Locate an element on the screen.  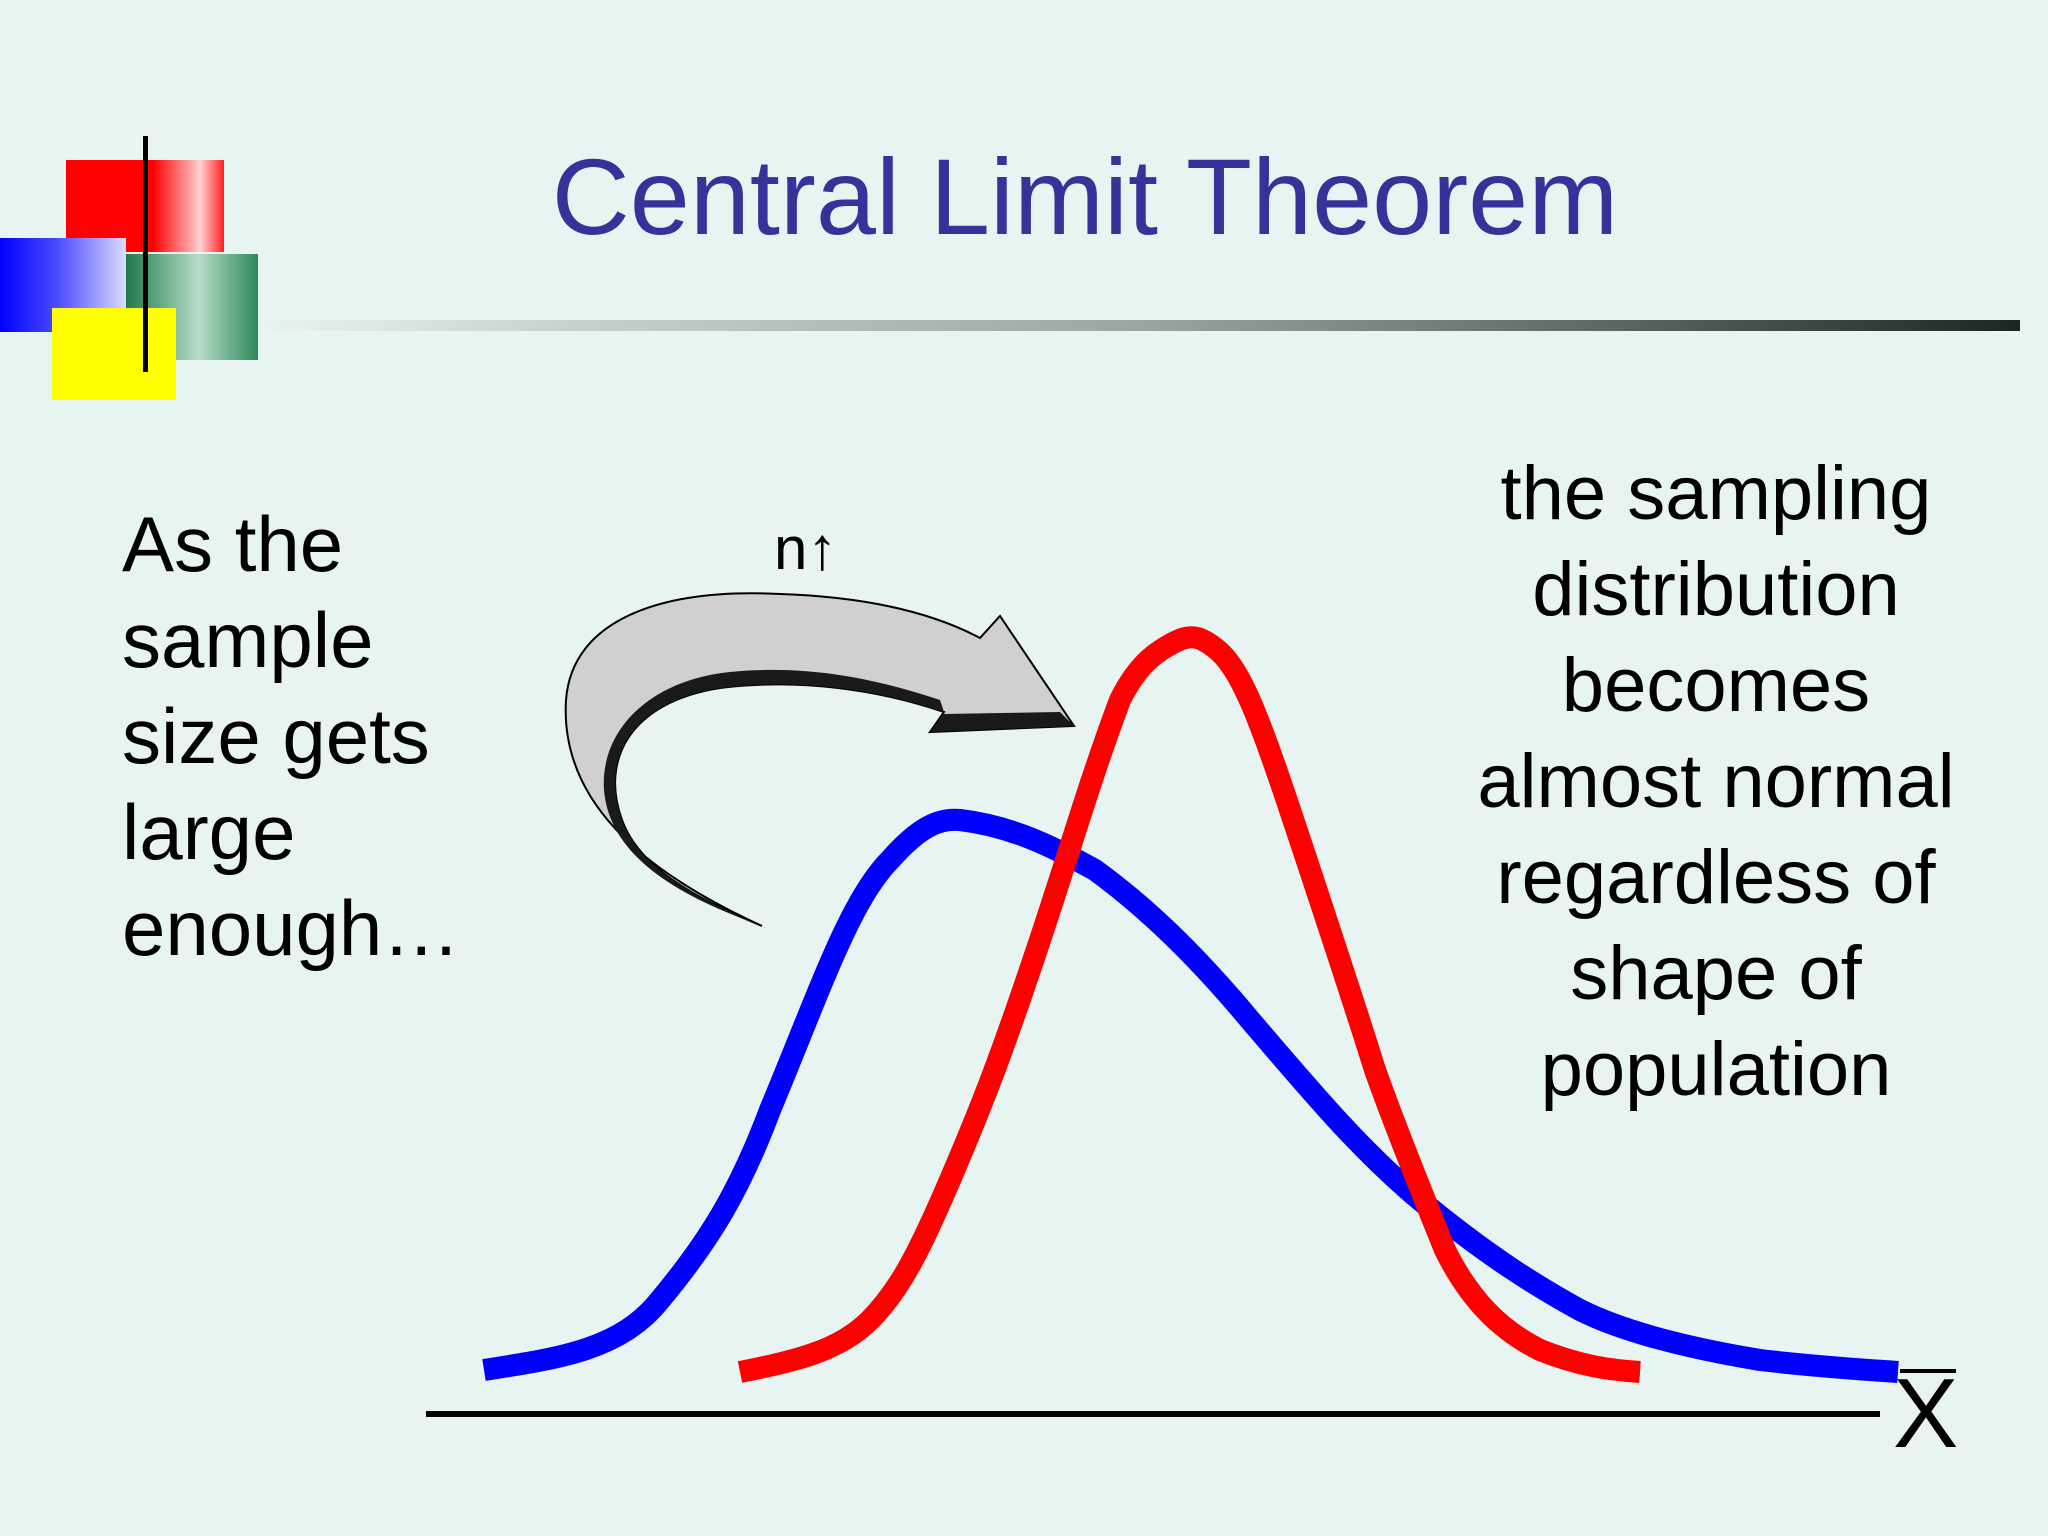
x-bar-overline is located at coordinates (1928, 1371).